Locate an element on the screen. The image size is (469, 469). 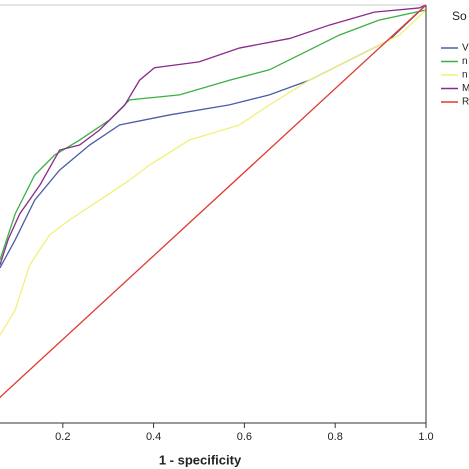
legend-title: So is located at coordinates (459, 16).